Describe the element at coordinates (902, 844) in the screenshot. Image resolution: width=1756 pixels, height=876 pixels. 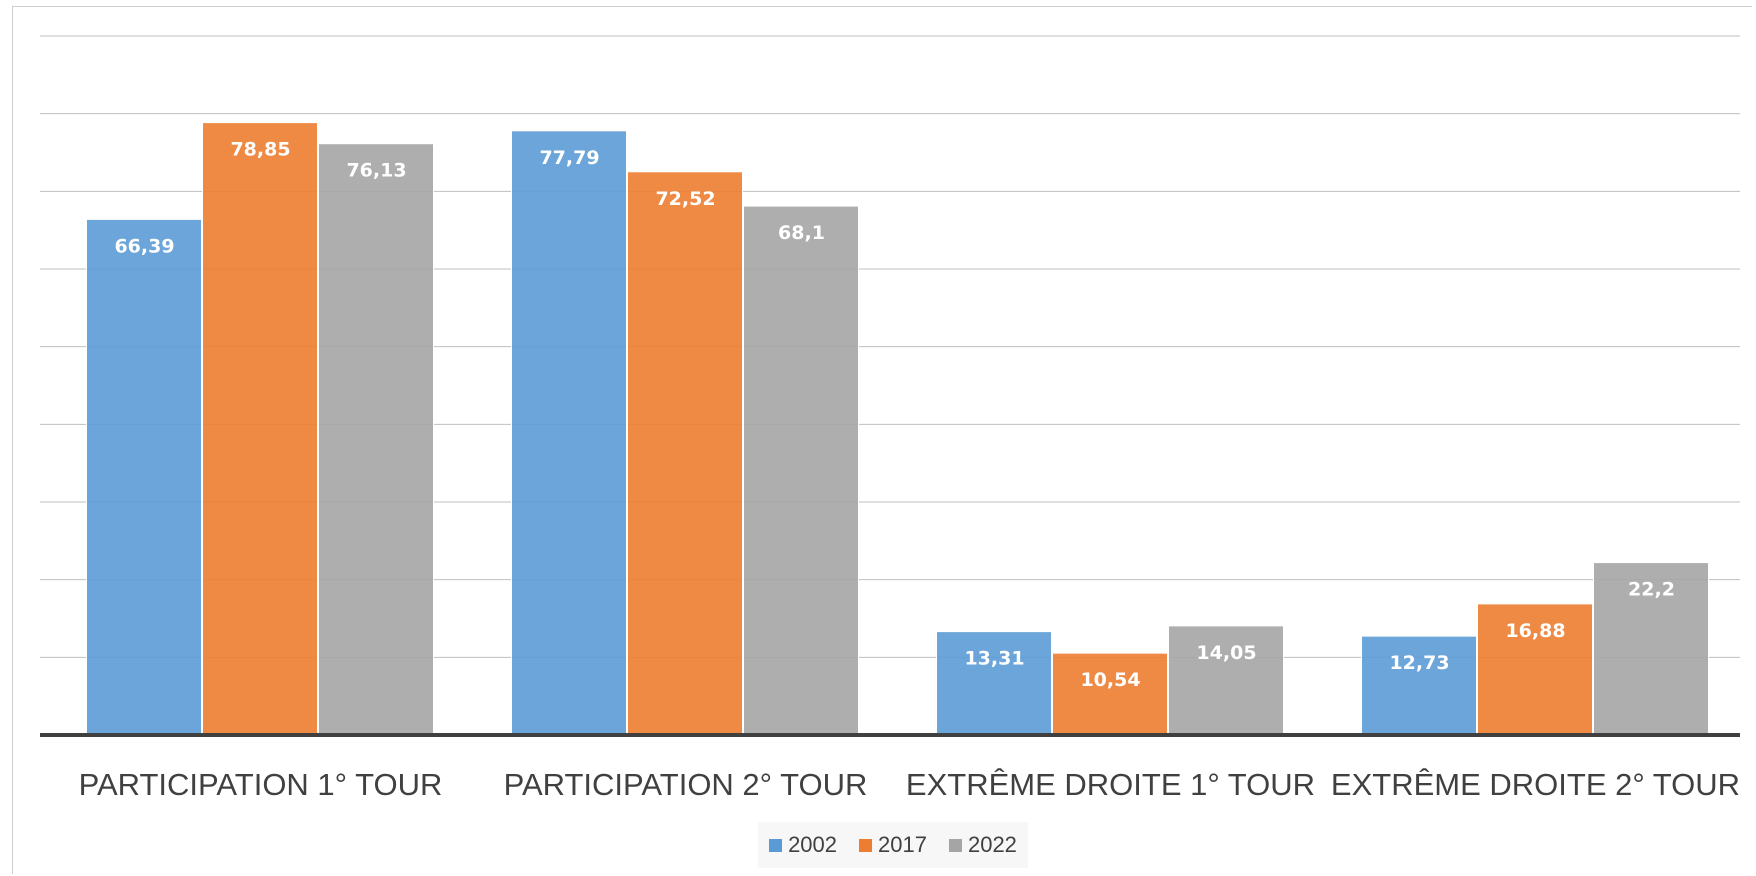
I see `legend-label: 2017` at that location.